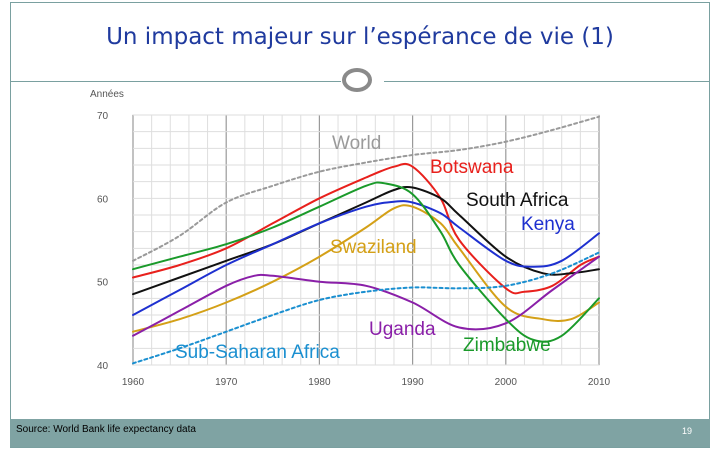 The width and height of the screenshot is (720, 450). I want to click on series-label-swaziland: Swaziland, so click(373, 247).